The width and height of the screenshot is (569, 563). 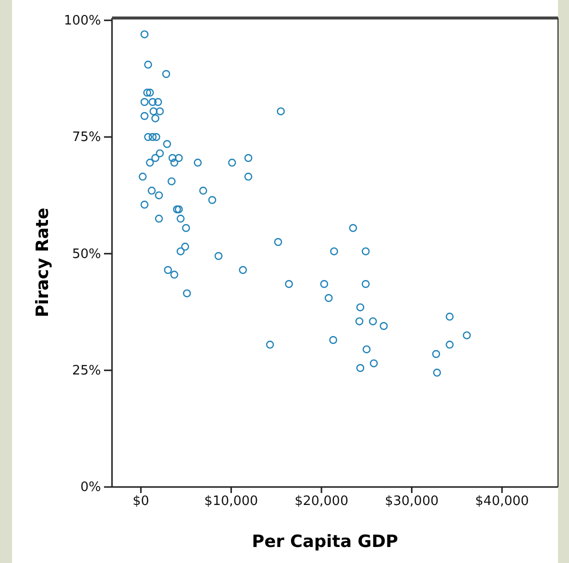 I want to click on y-axis-title: Piracy Rate, so click(x=43, y=263).